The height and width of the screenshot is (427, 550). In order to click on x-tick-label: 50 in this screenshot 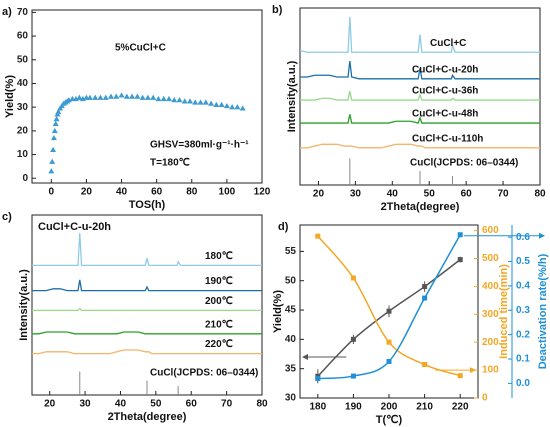, I will do `click(156, 404)`.